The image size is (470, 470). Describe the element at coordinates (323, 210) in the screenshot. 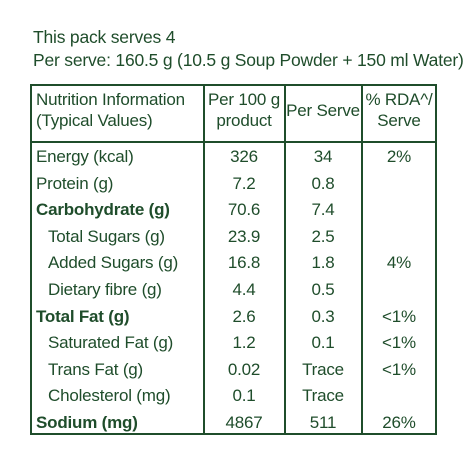

I see `value-perServe: 7.4` at that location.